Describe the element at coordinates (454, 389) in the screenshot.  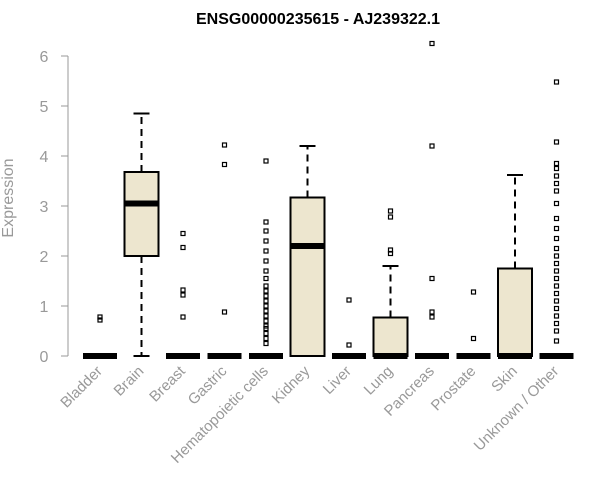
I see `x-category-label: Prostate` at that location.